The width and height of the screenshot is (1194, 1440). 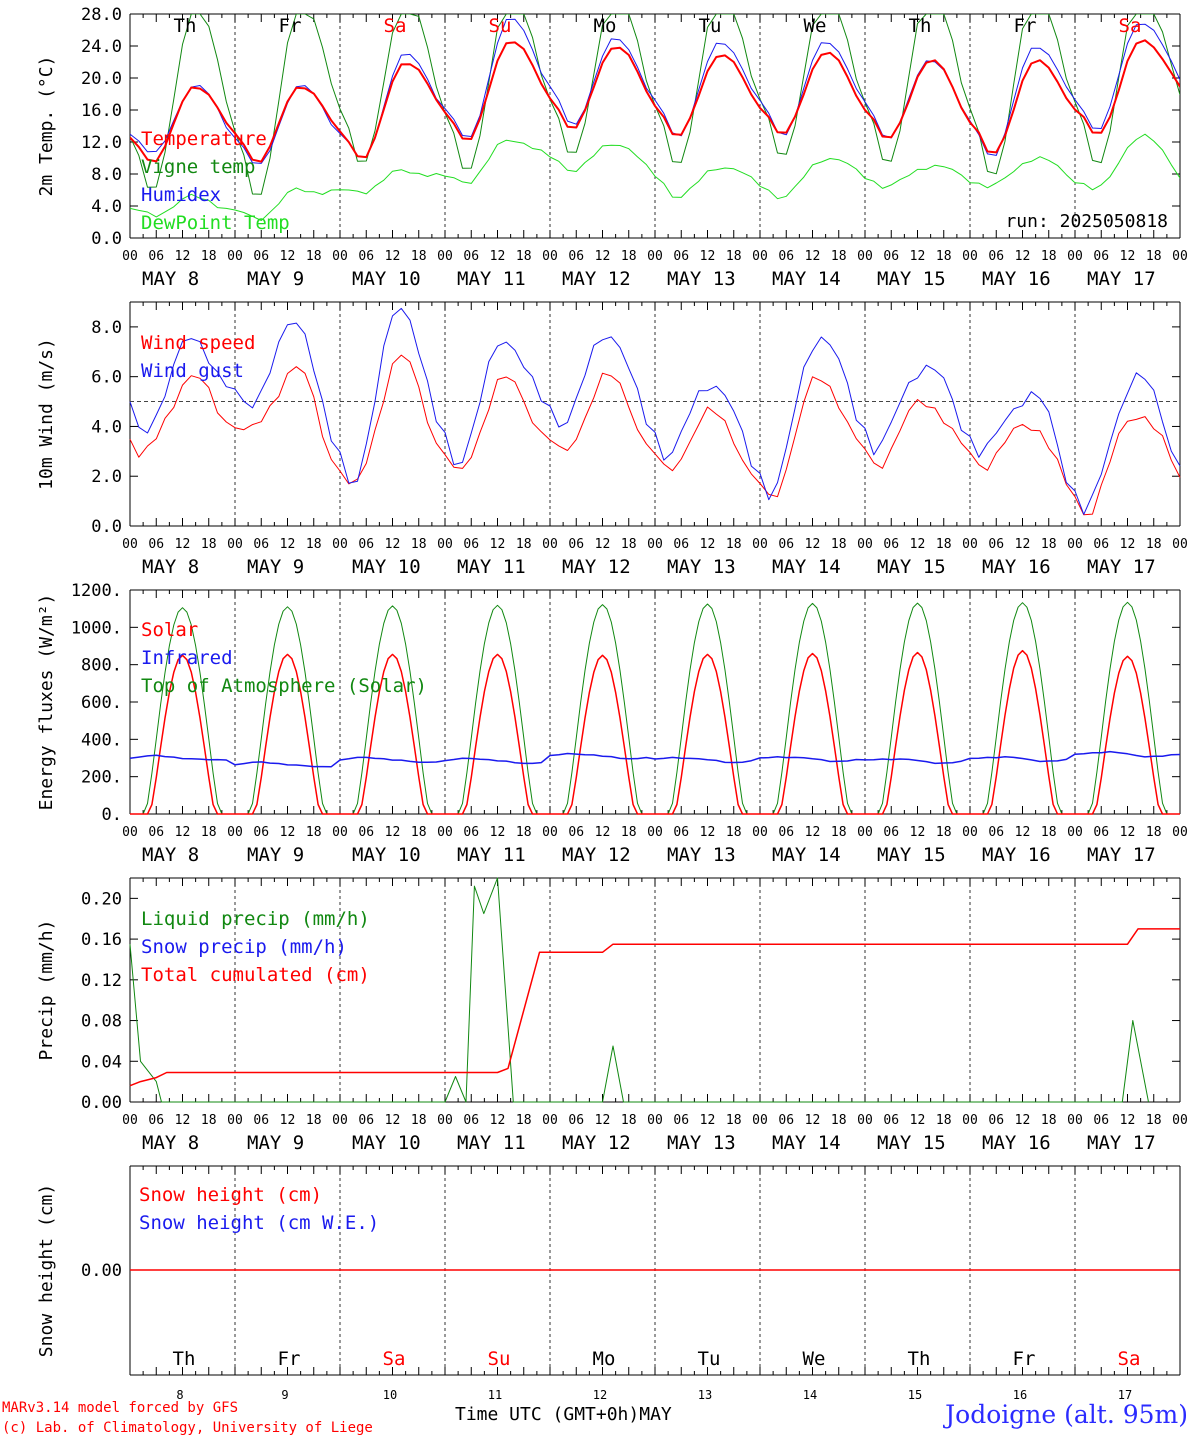 What do you see at coordinates (184, 1359) in the screenshot?
I see `weekday-label: Th` at bounding box center [184, 1359].